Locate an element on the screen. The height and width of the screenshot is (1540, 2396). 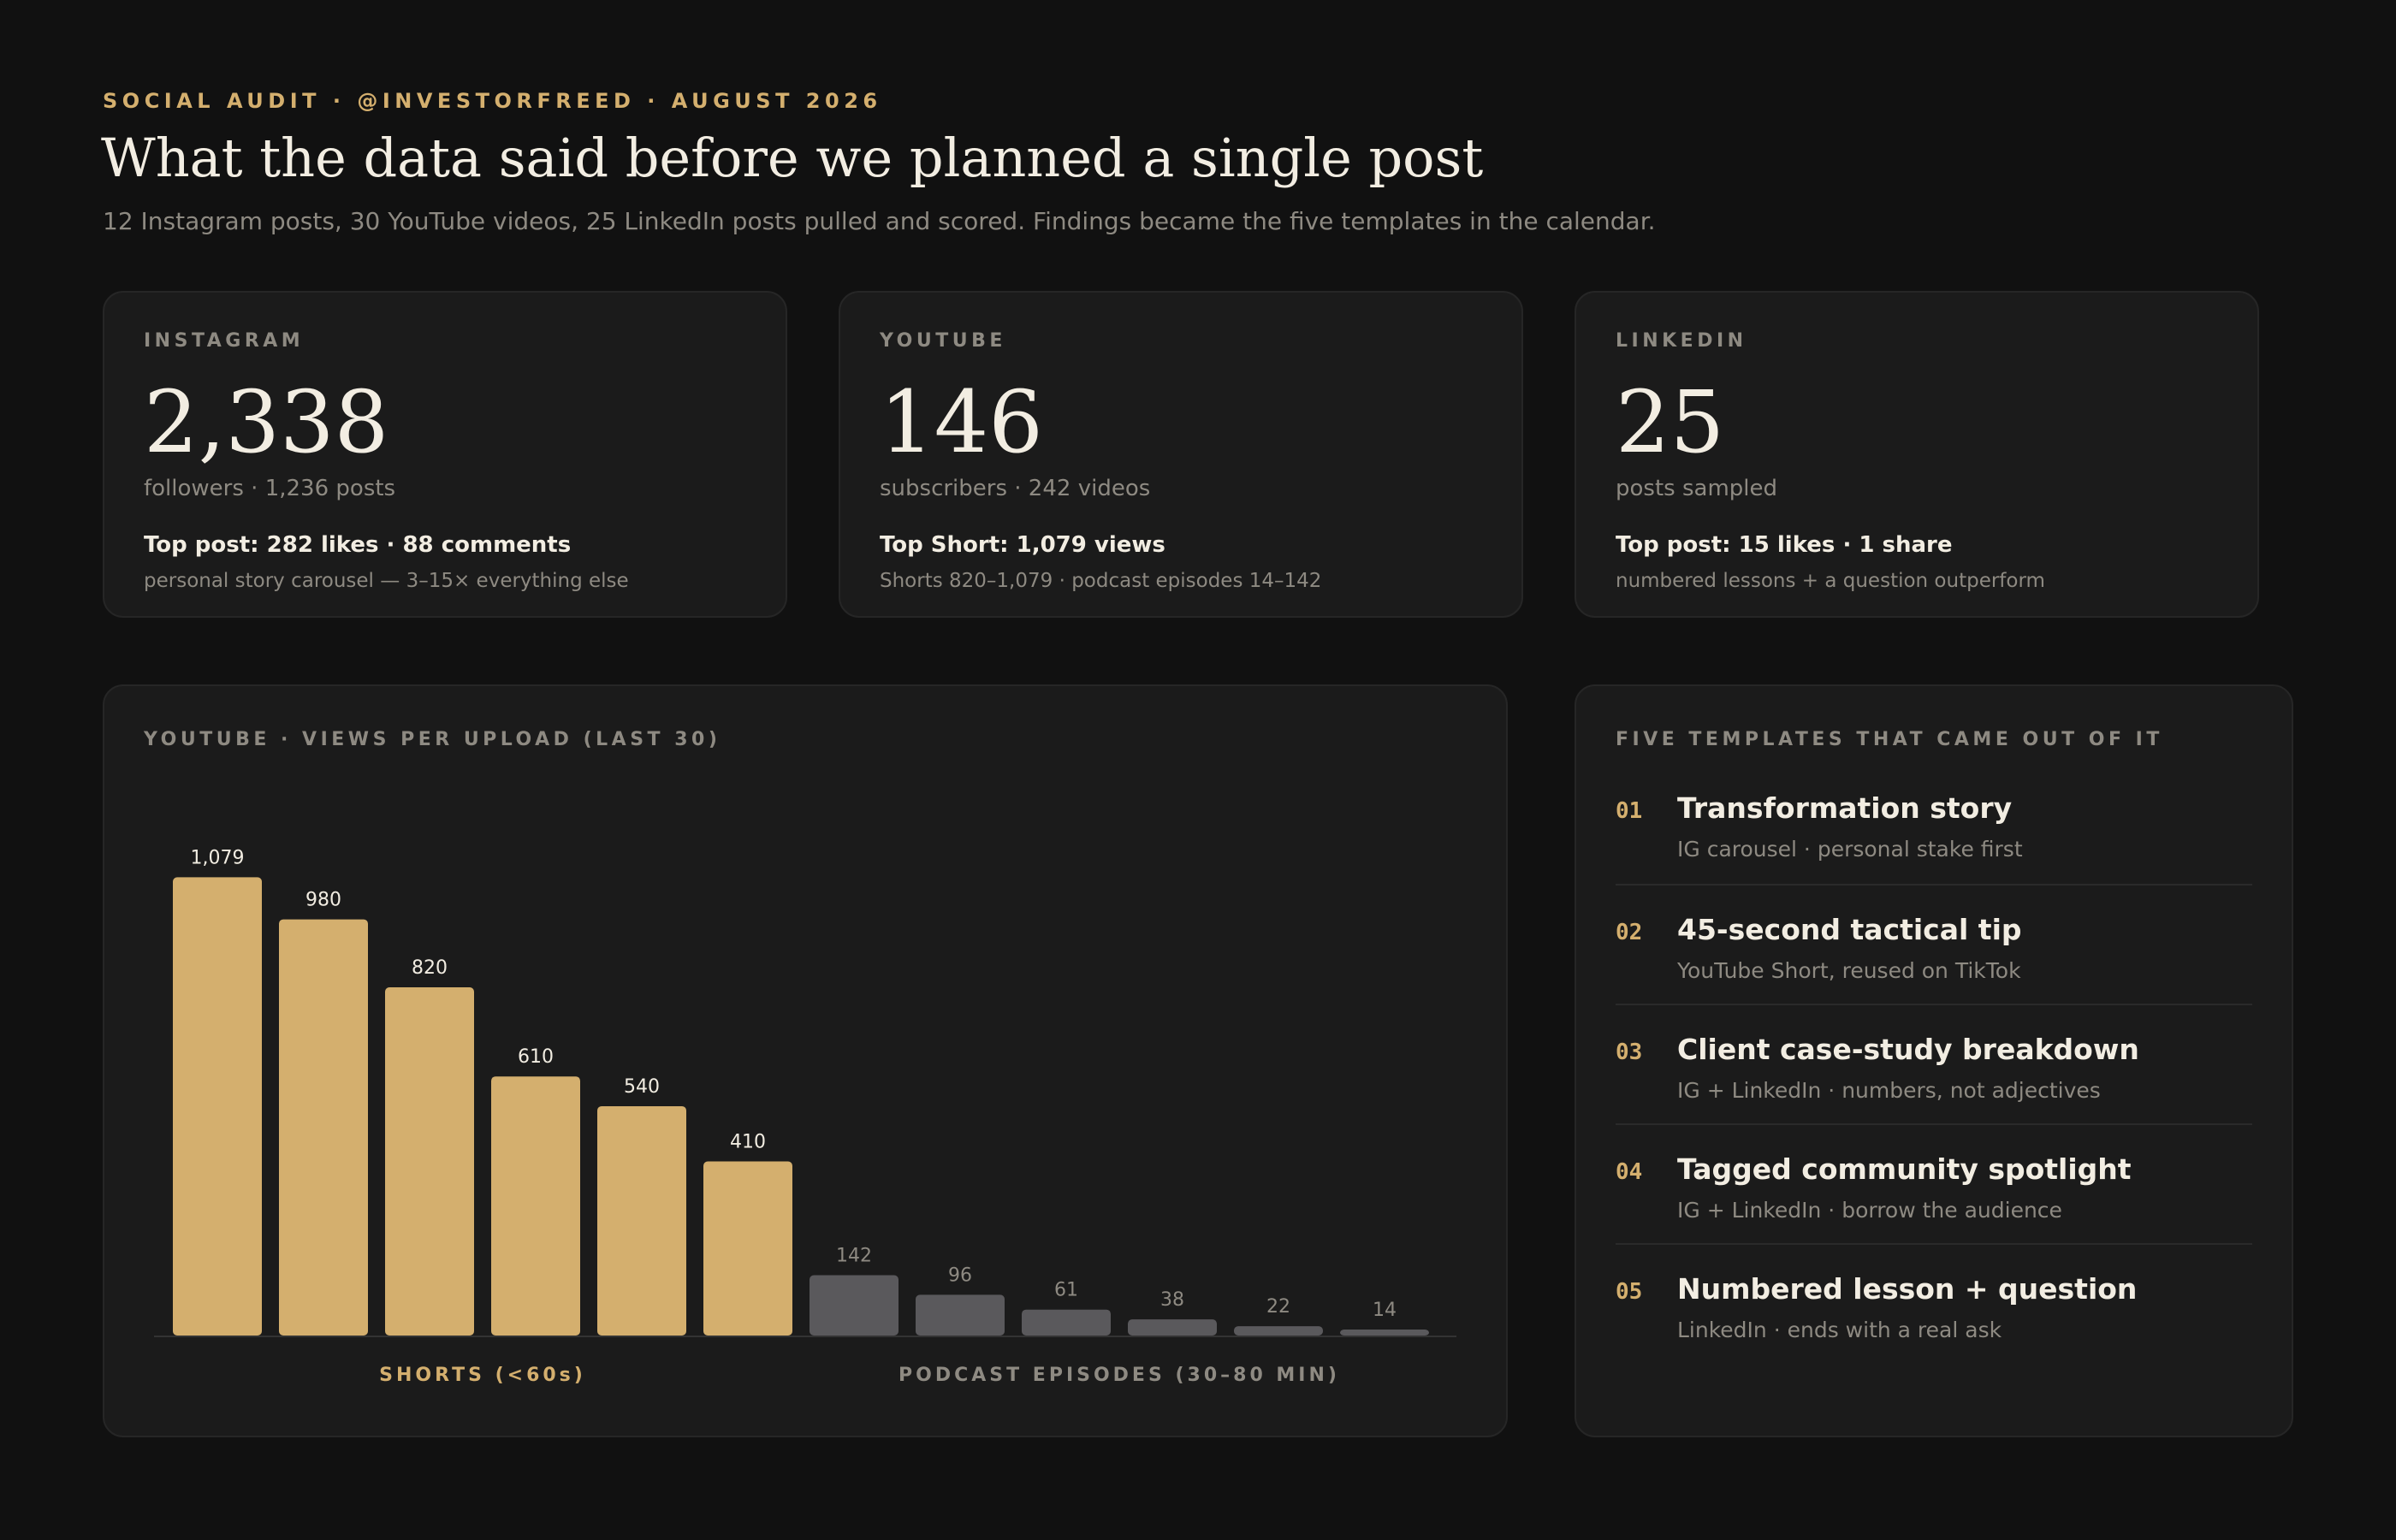
template-number: 02 is located at coordinates (1629, 932).